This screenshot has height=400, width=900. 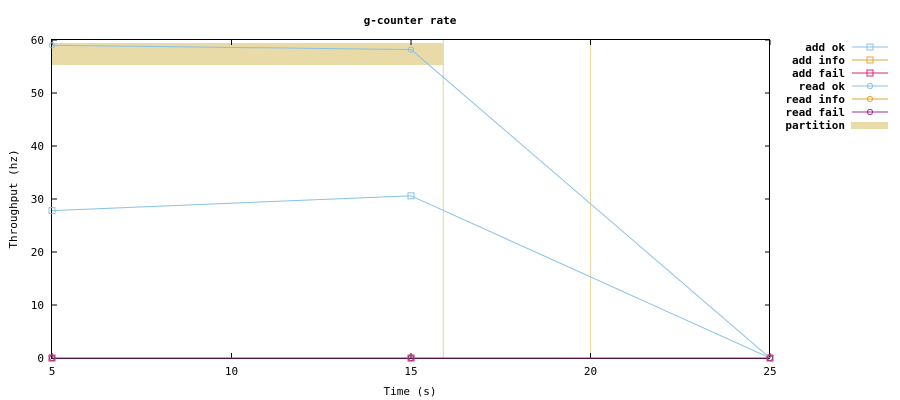 What do you see at coordinates (590, 371) in the screenshot?
I see `x-tick-label-20: 20` at bounding box center [590, 371].